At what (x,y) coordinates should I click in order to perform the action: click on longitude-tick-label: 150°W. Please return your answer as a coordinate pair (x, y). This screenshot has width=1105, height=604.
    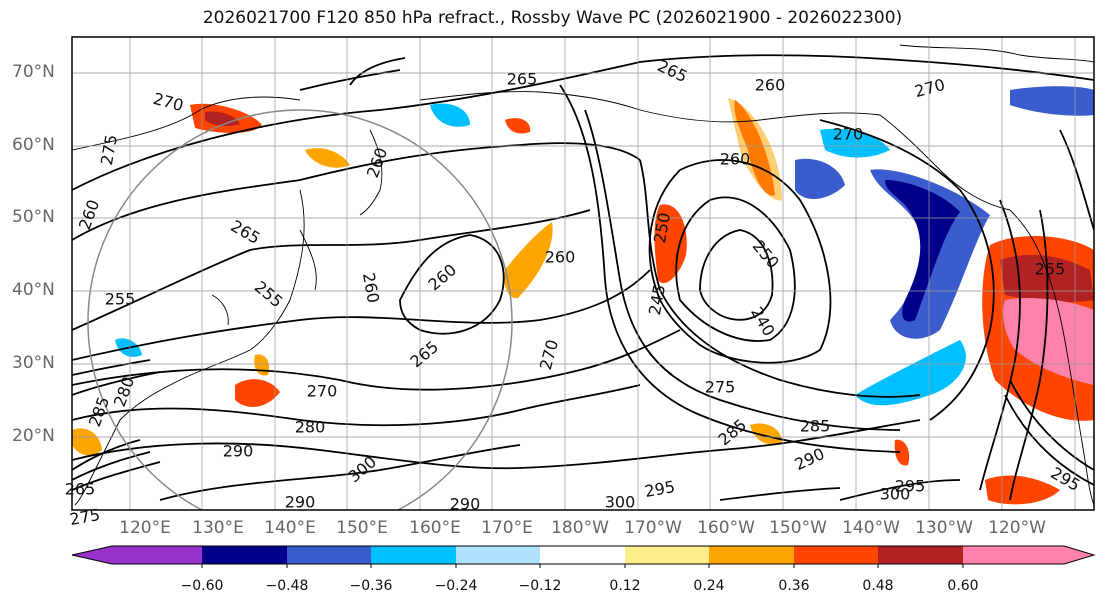
    Looking at the image, I should click on (798, 528).